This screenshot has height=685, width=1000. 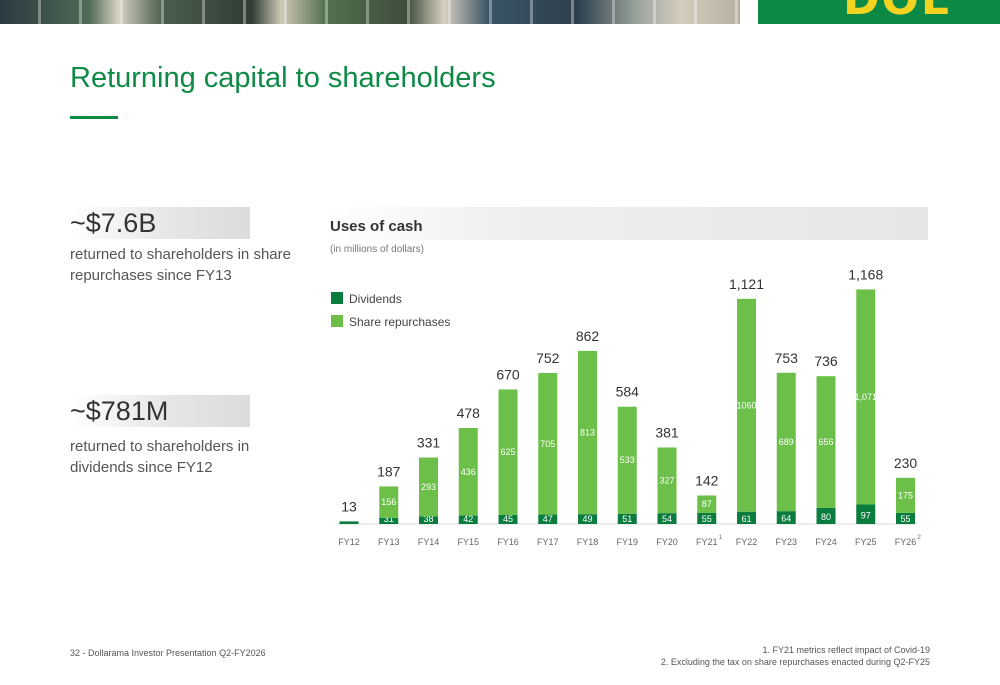 I want to click on category-label-fy12: FY12, so click(x=349, y=542).